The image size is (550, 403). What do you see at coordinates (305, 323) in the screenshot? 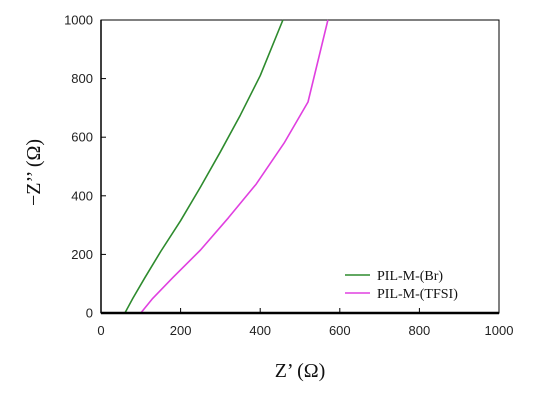
I see `x-axis-ticks: 0 200 400 600 800 1000` at bounding box center [305, 323].